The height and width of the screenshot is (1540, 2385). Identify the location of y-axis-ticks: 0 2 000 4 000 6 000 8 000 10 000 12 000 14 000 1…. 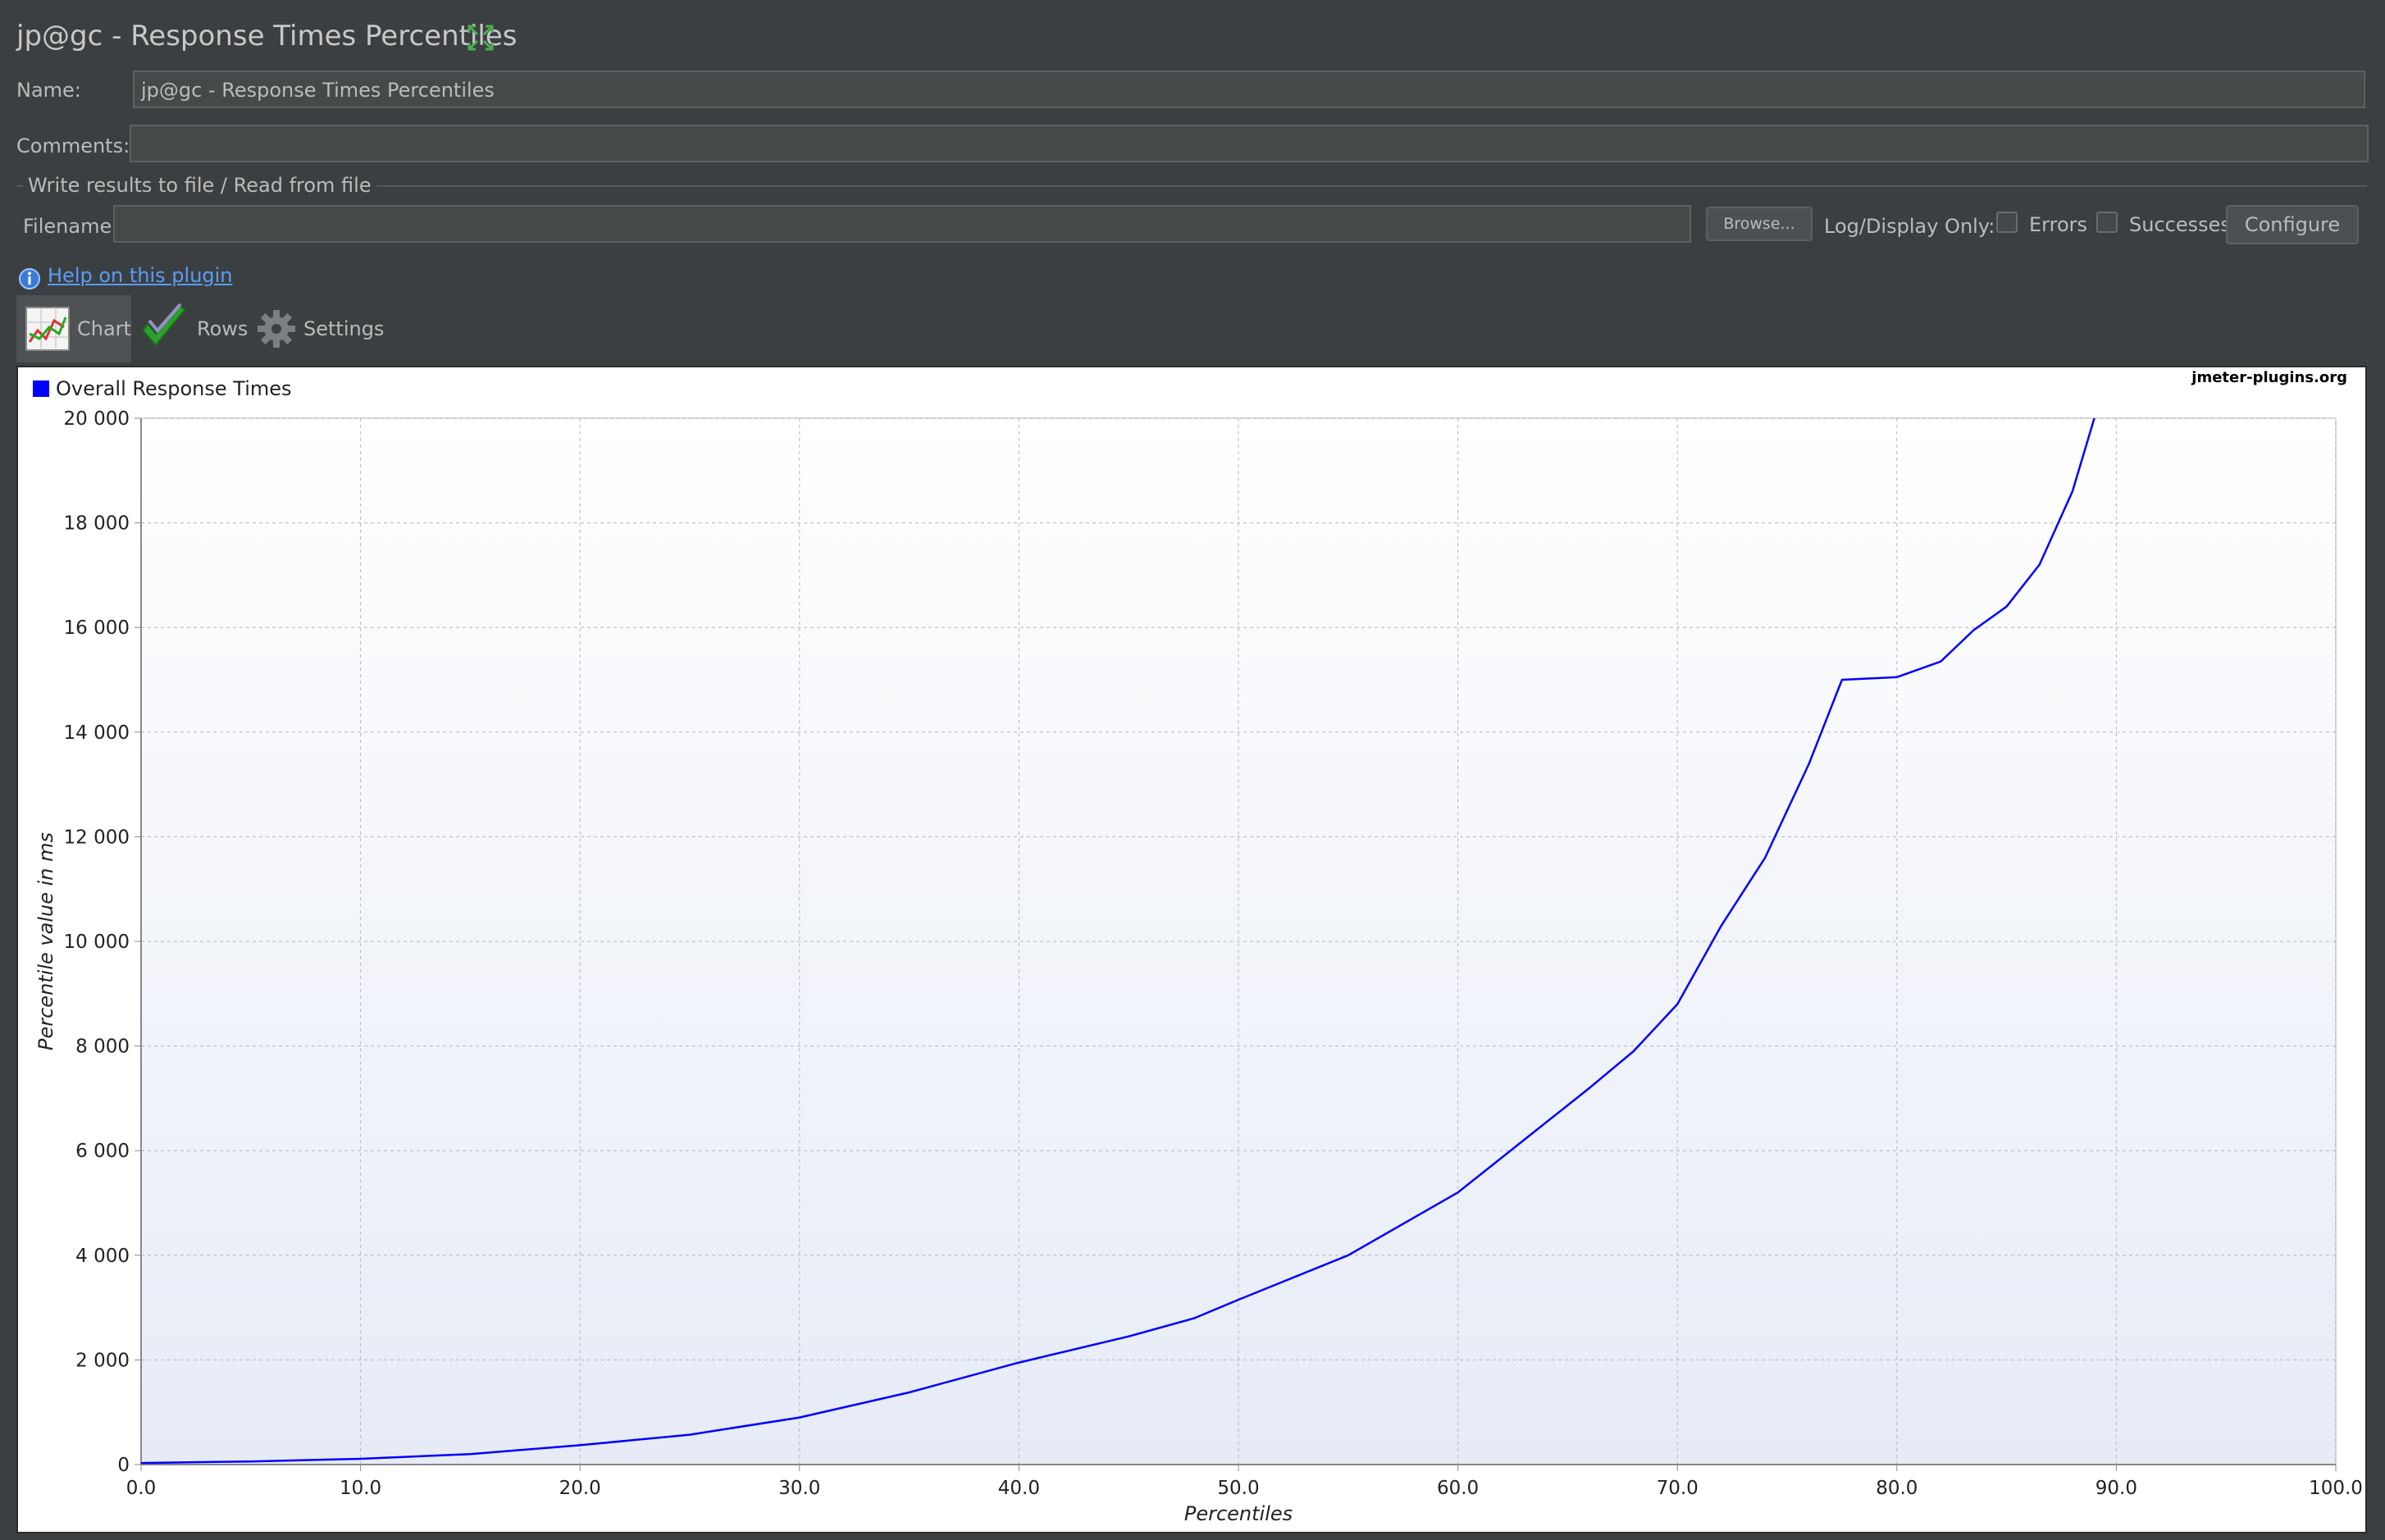
(103, 942).